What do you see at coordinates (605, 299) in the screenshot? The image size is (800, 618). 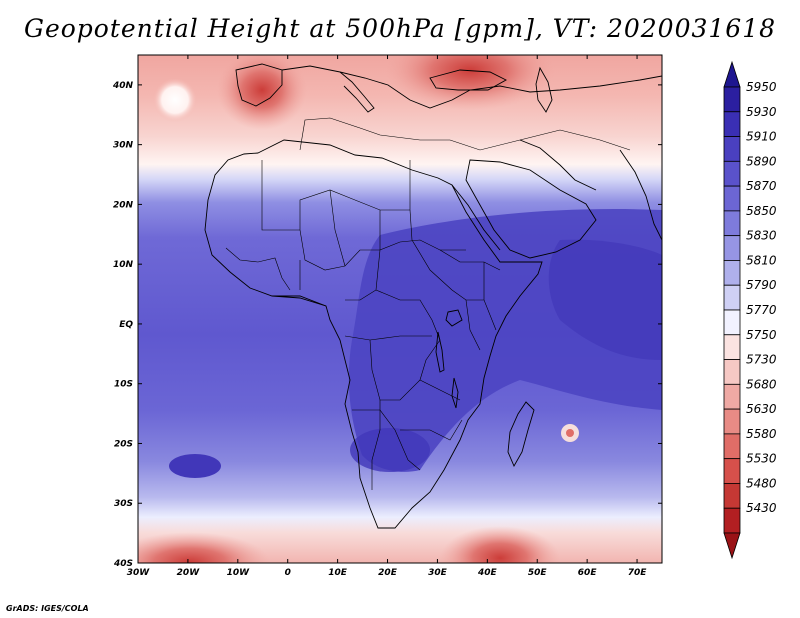 I see `deep-high-core` at bounding box center [605, 299].